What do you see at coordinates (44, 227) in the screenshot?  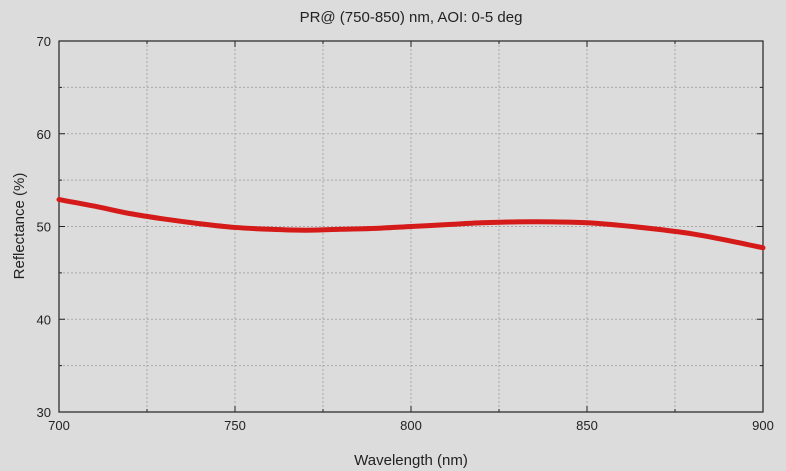 I see `y-tick-label: 50` at bounding box center [44, 227].